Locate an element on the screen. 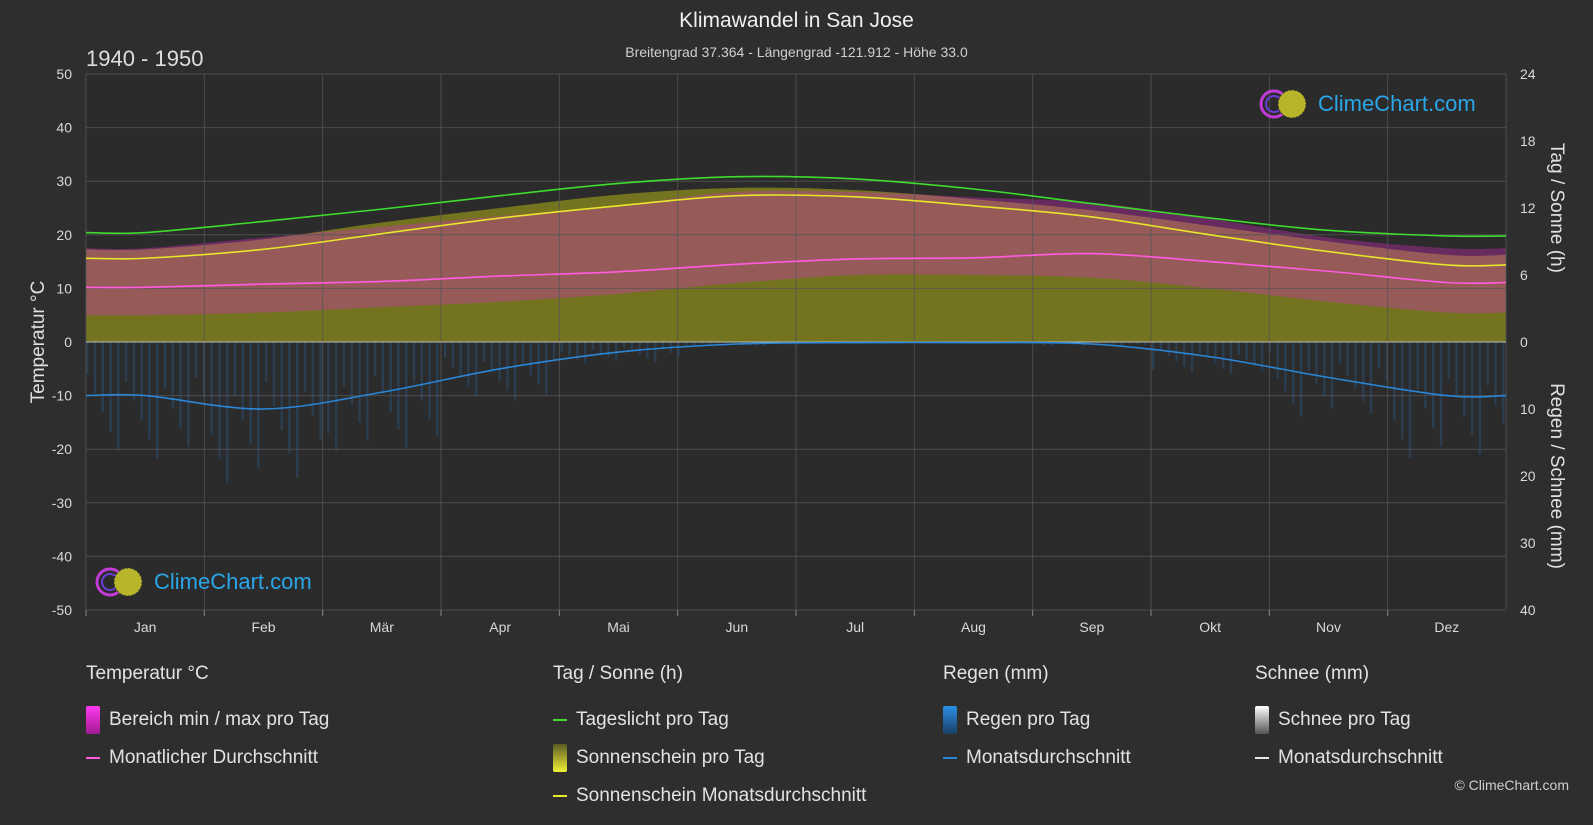  temperature-tick-label: -50 is located at coordinates (62, 610).